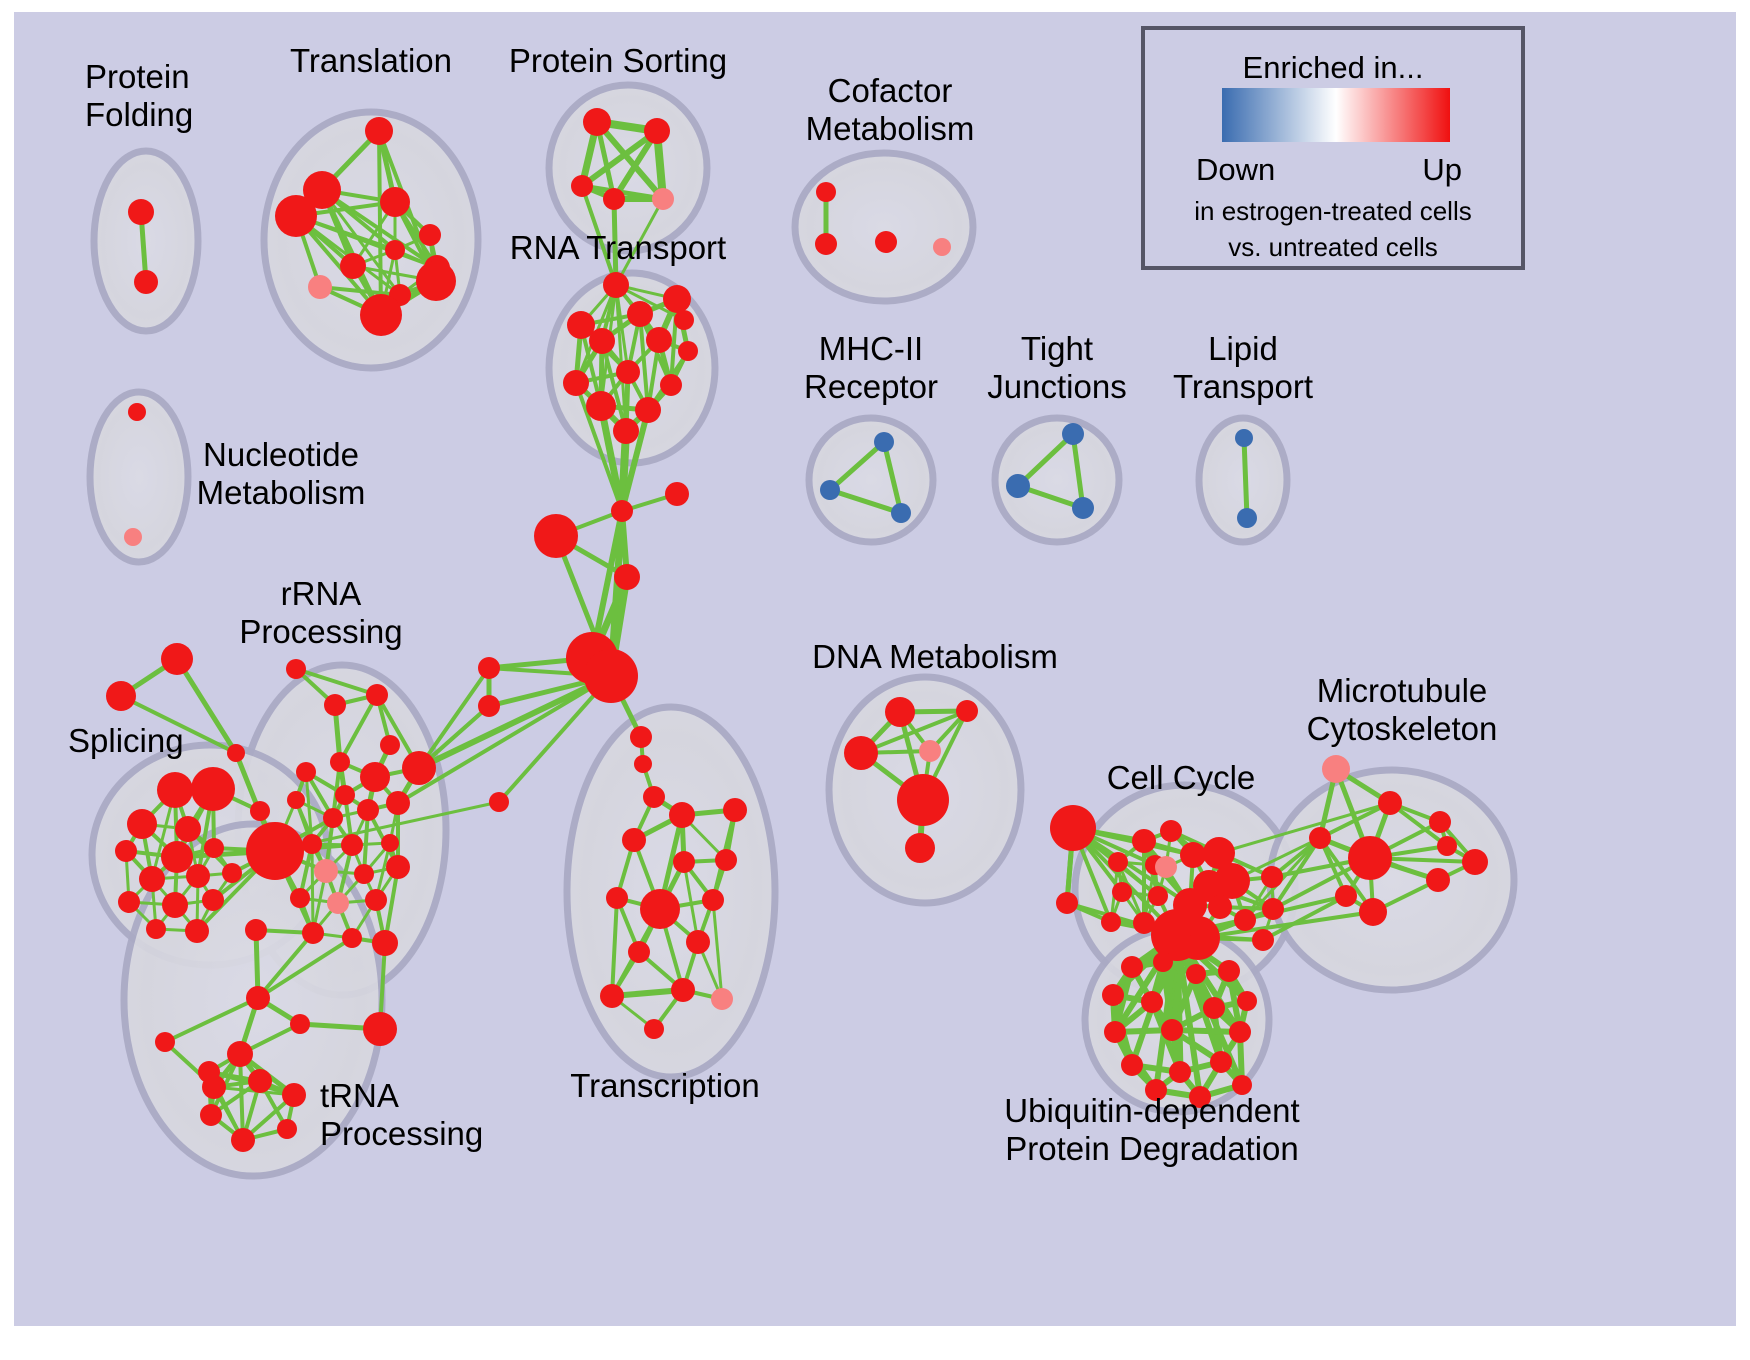  What do you see at coordinates (660, 909) in the screenshot?
I see `network-node-tx6` at bounding box center [660, 909].